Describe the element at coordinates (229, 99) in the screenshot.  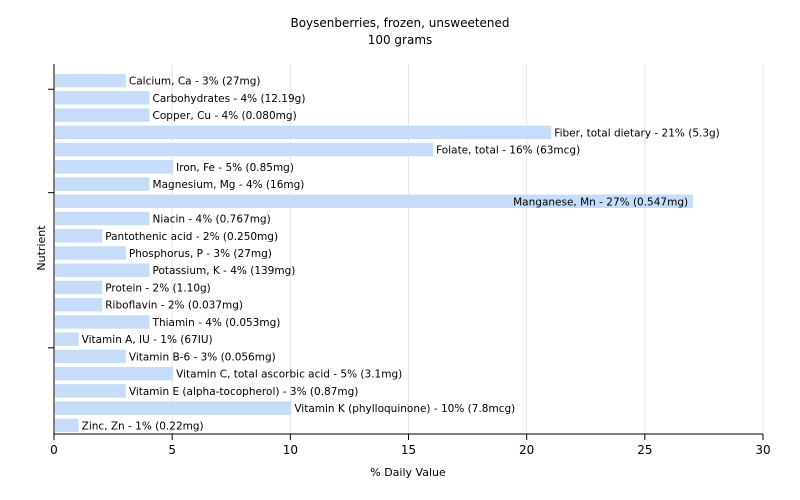
I see `bar-label: Carbohydrates - 4% (12.19g)` at that location.